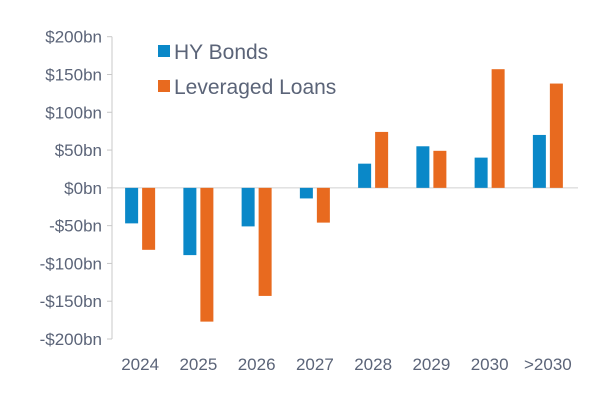  Describe the element at coordinates (255, 87) in the screenshot. I see `legend-label: Leveraged Loans` at that location.